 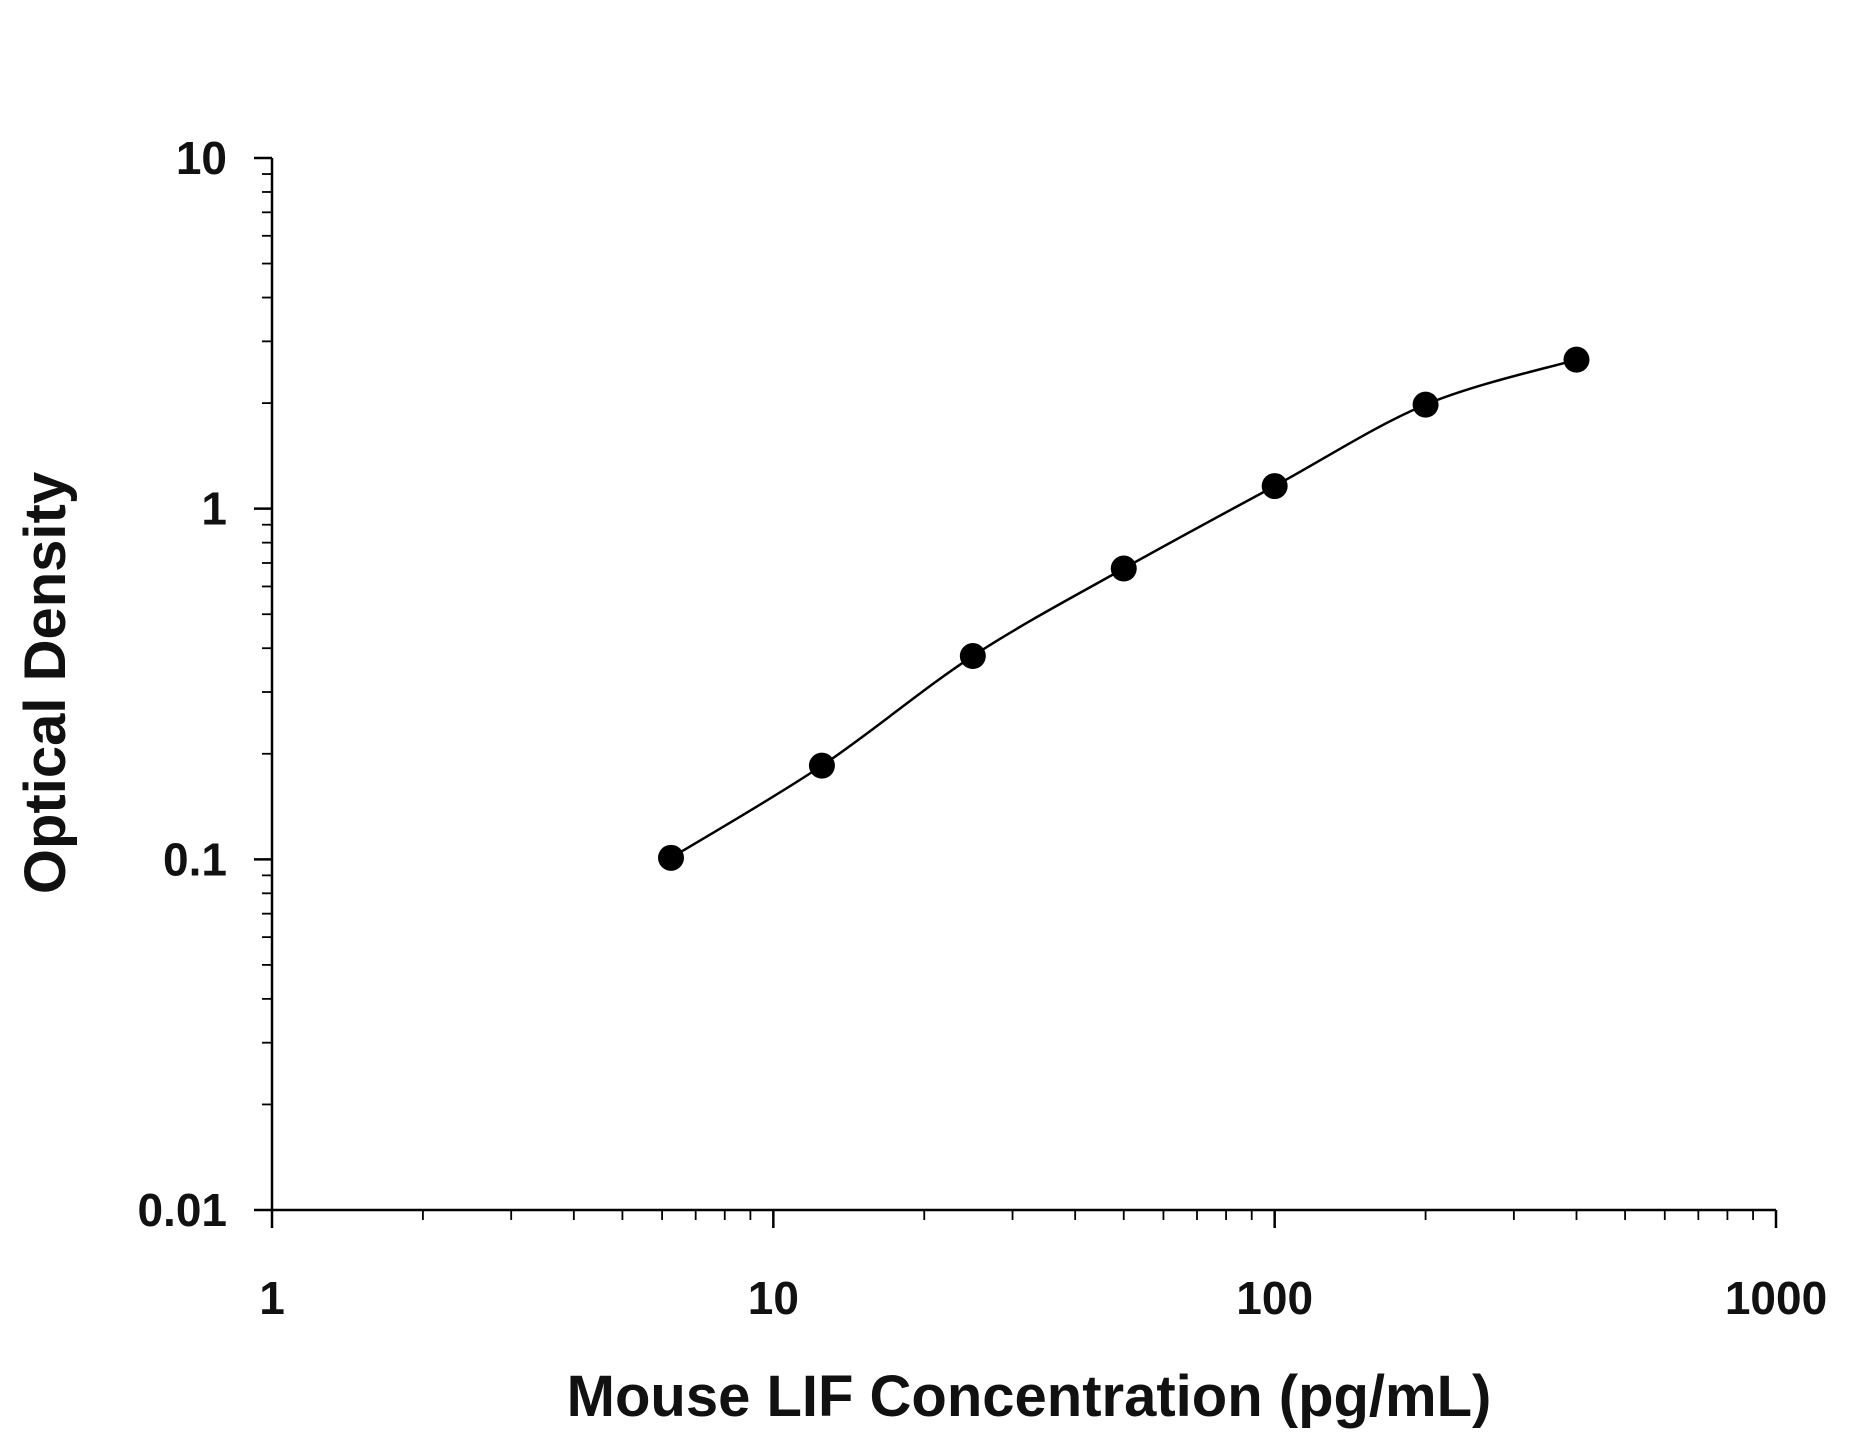 What do you see at coordinates (267, 639) in the screenshot?
I see `y-axis-minor-ticks` at bounding box center [267, 639].